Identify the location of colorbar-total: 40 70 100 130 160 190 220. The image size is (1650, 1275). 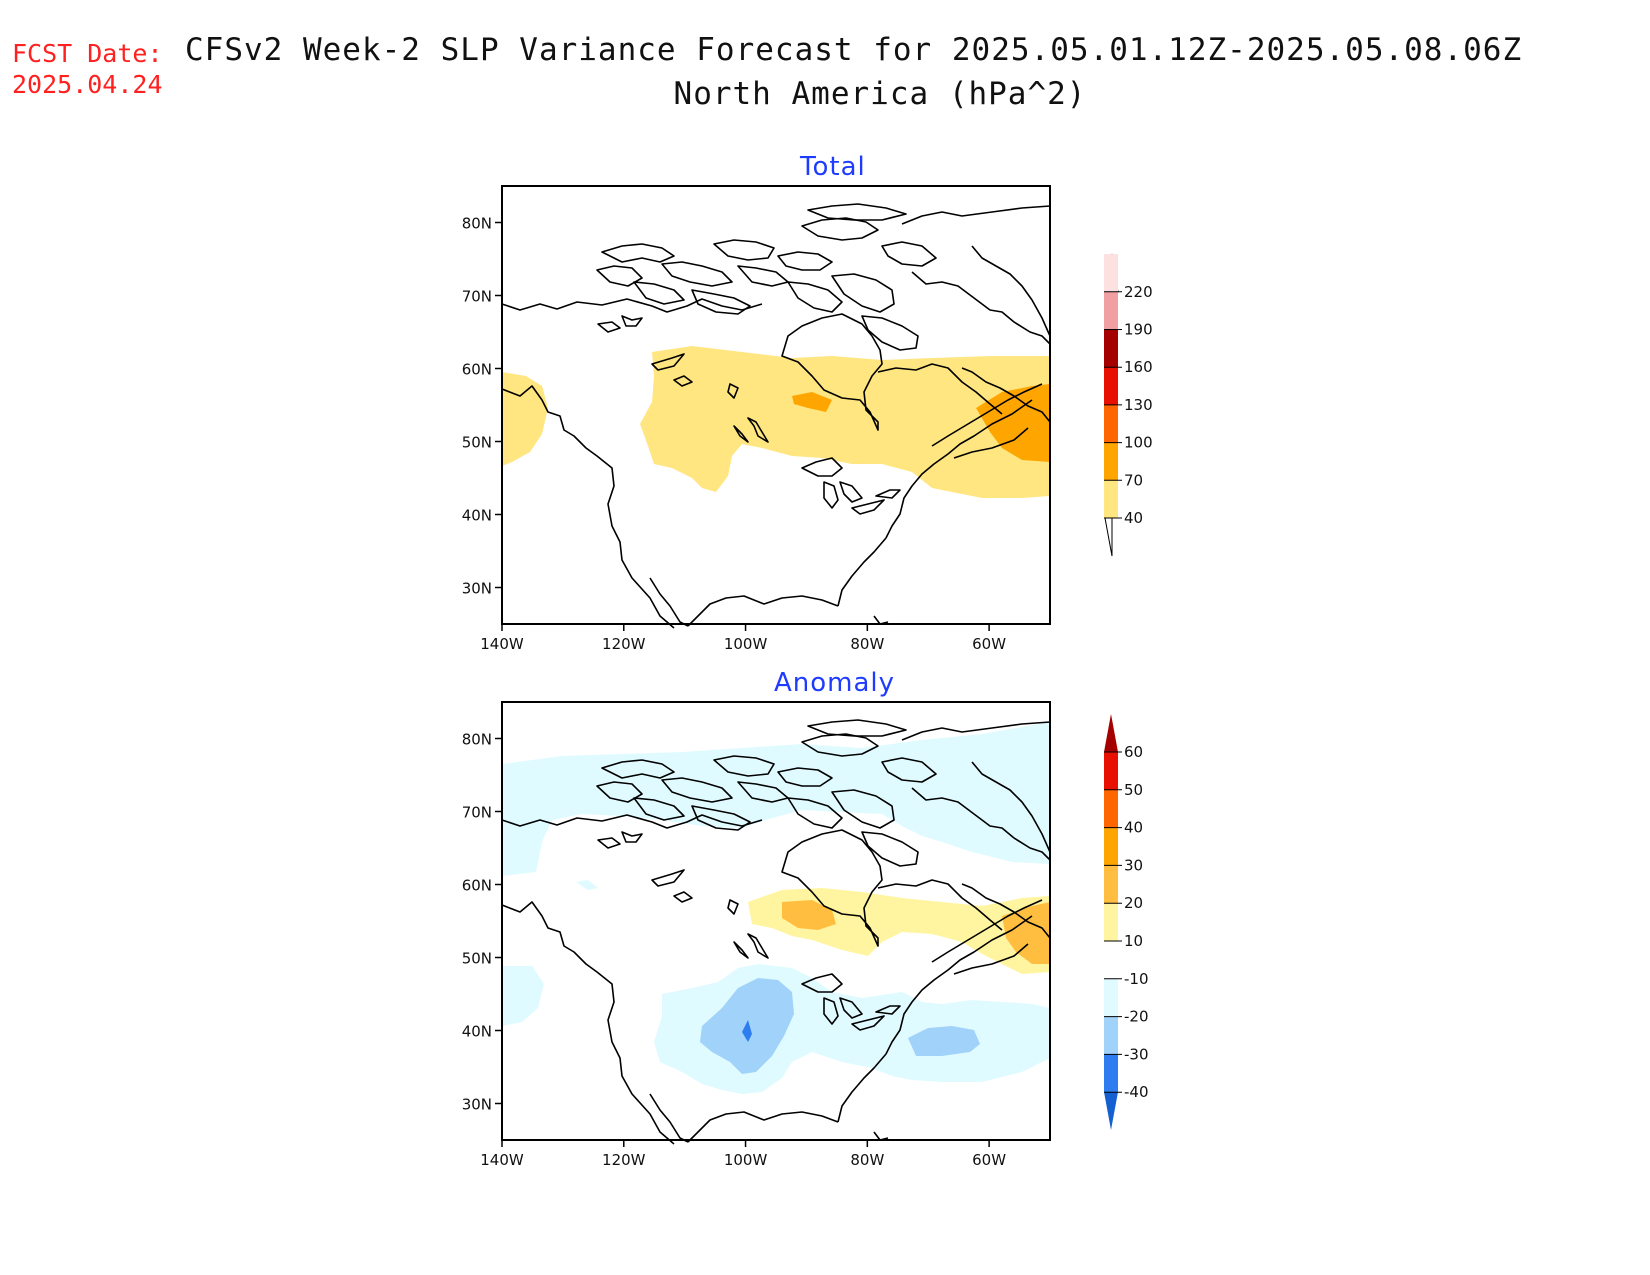
(1128, 405).